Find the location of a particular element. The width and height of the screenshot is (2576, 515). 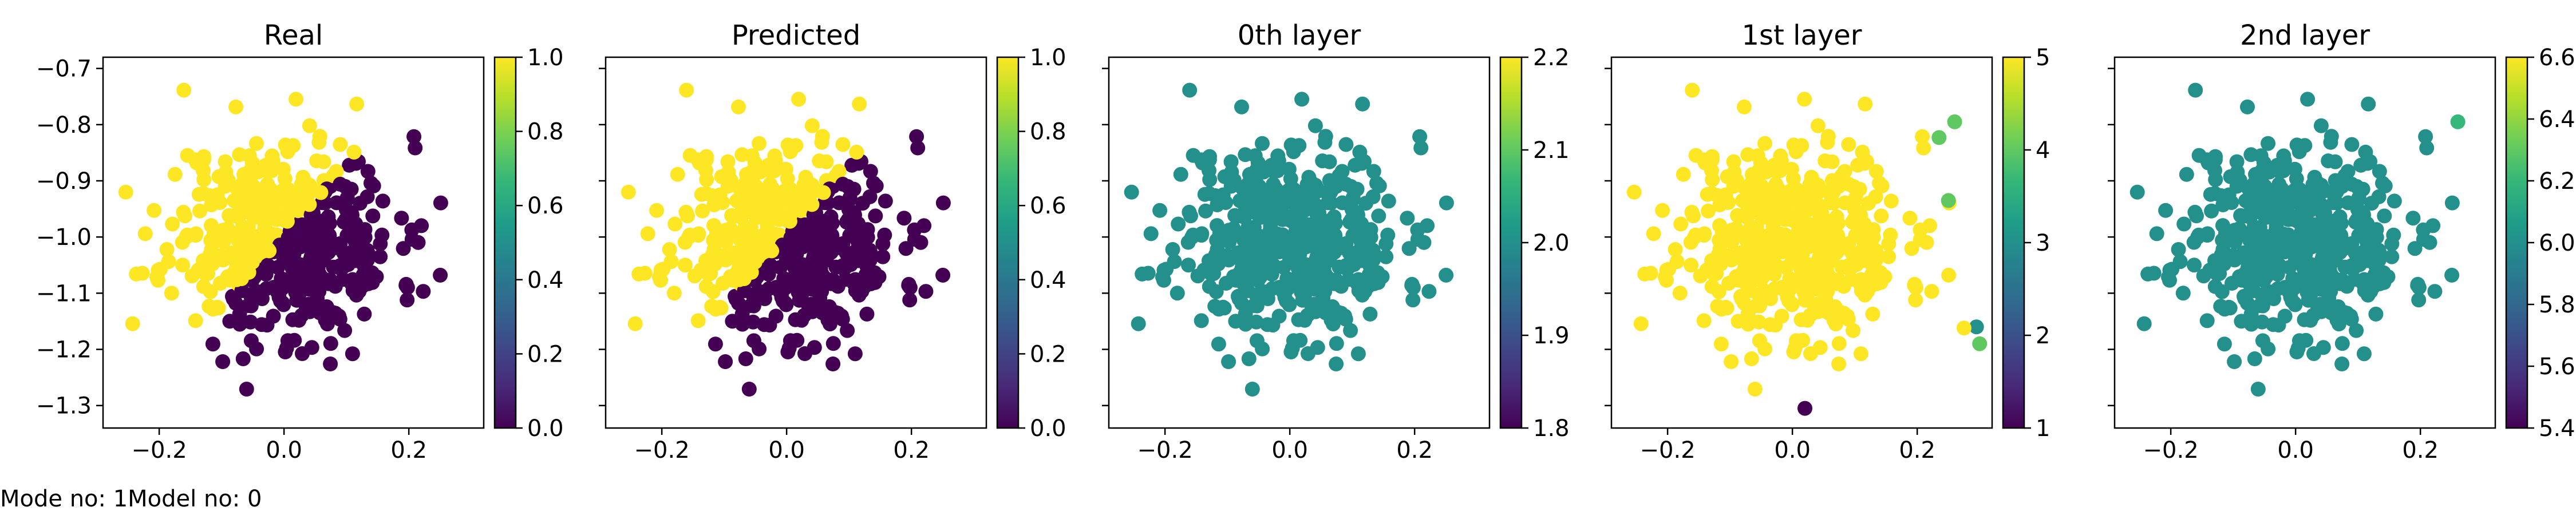

chart4-colorbar-tick-label: 5.8 is located at coordinates (2557, 305).